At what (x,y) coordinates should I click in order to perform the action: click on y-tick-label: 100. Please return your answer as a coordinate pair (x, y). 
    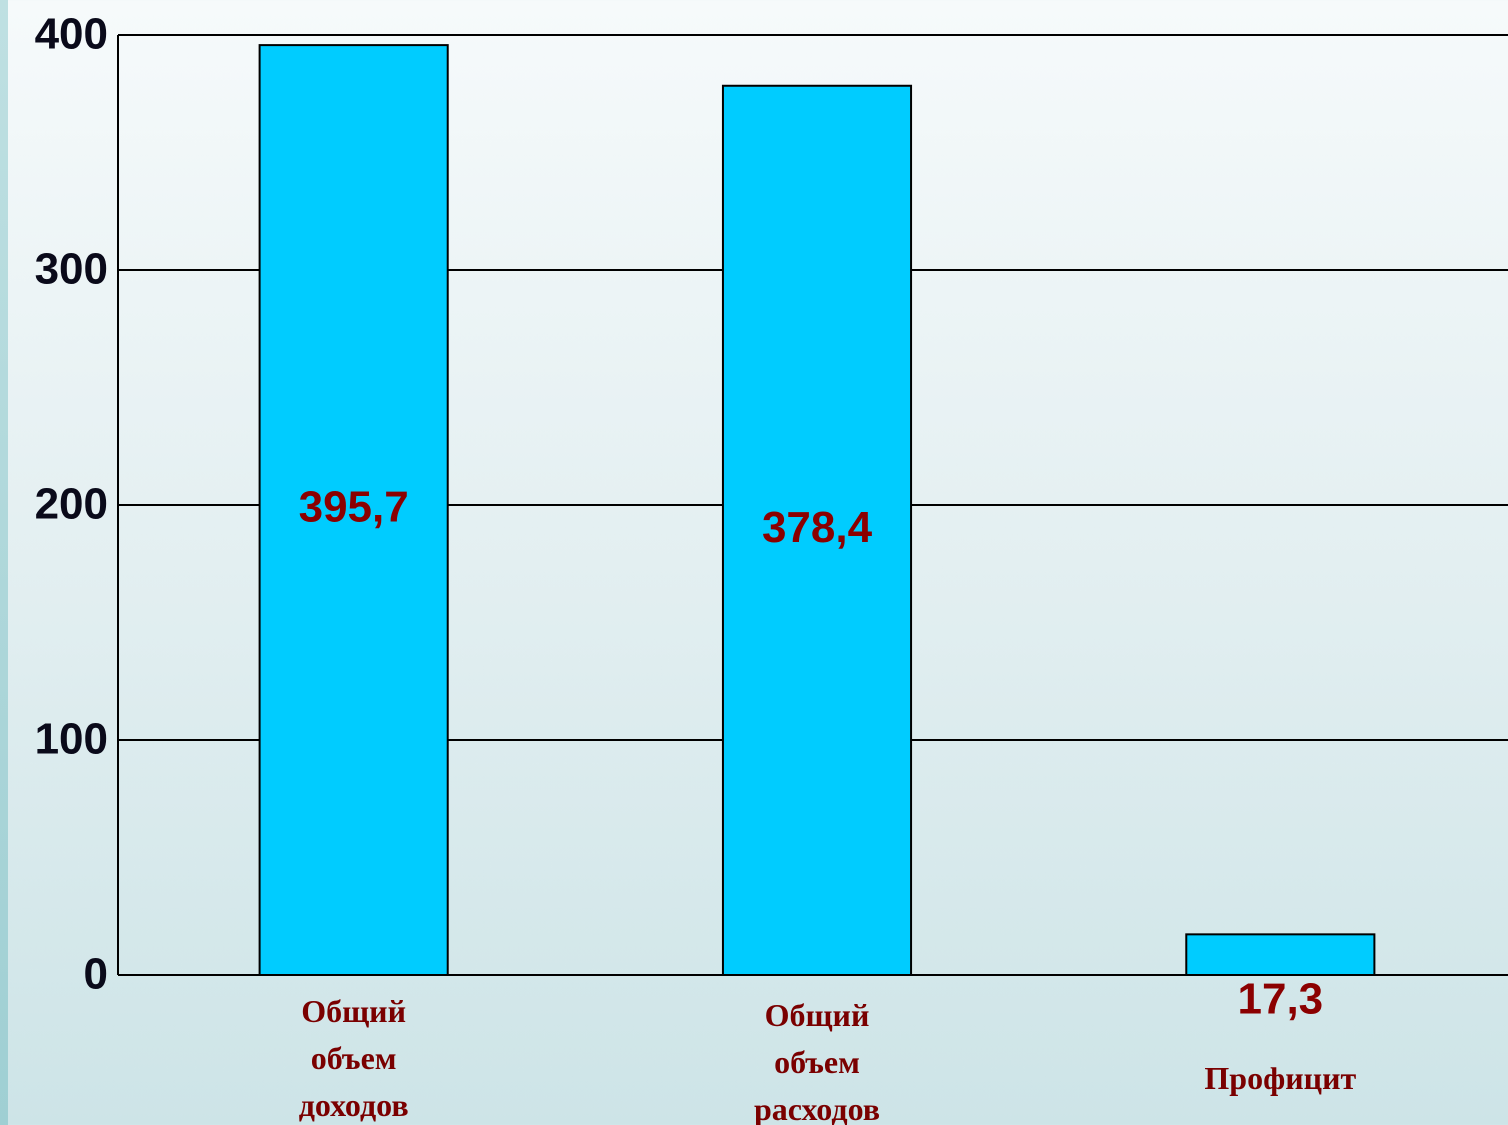
    Looking at the image, I should click on (71, 739).